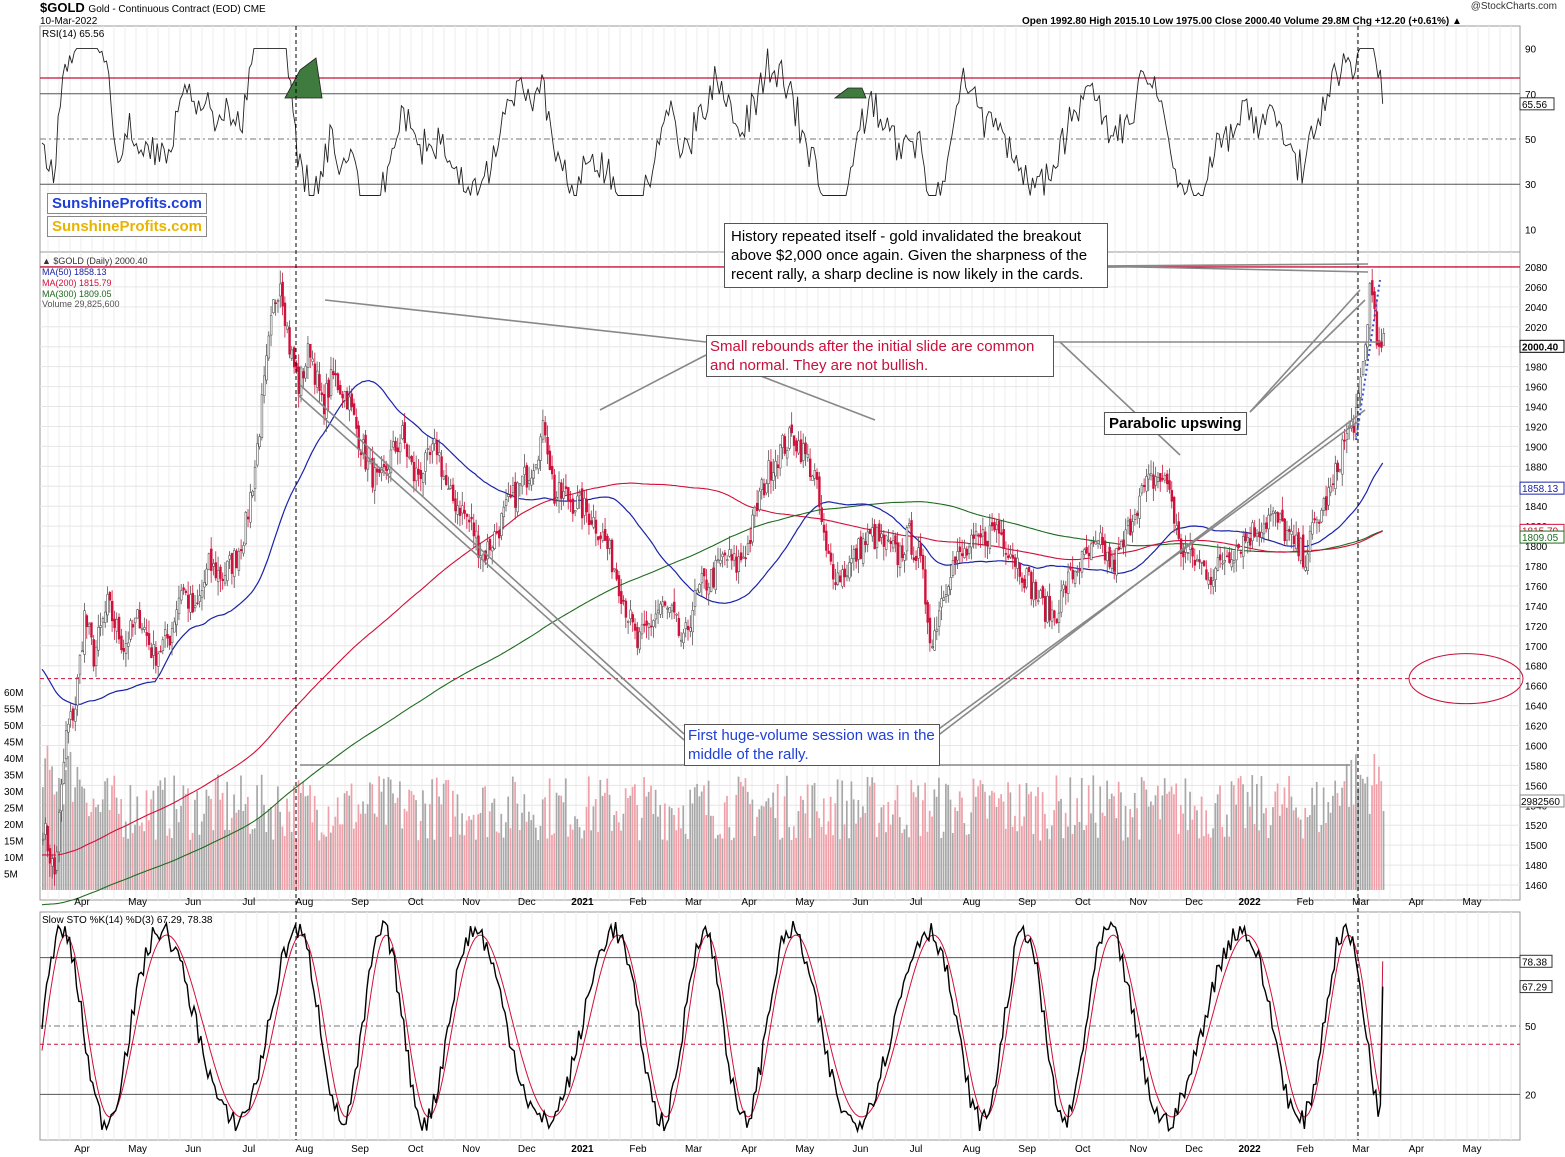 The width and height of the screenshot is (1565, 1157). What do you see at coordinates (1194, 902) in the screenshot?
I see `month-label: Dec` at bounding box center [1194, 902].